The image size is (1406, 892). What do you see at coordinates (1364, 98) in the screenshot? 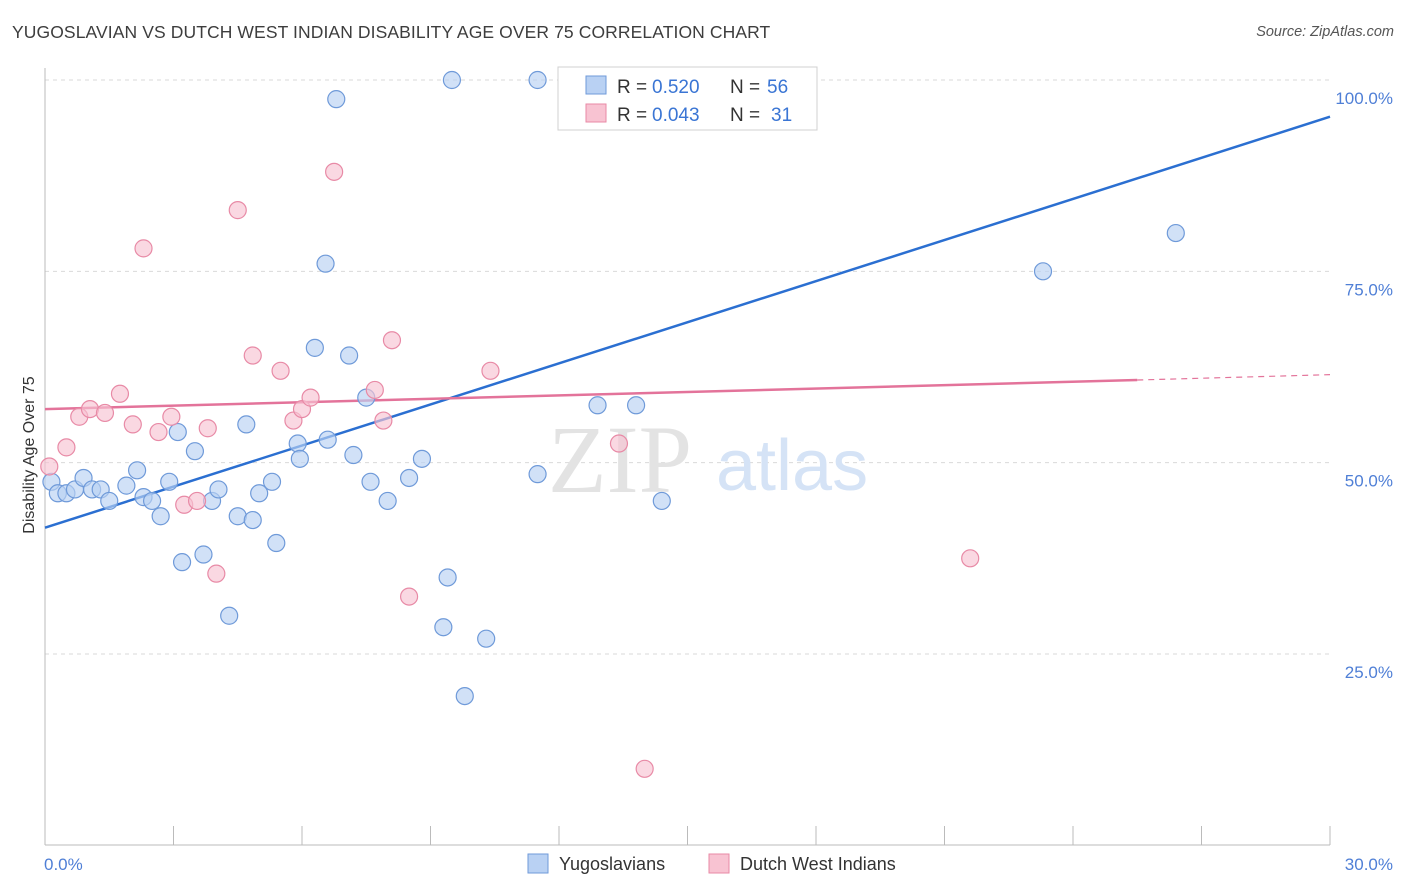
I see `y-tick-label: 100.0%` at bounding box center [1364, 98].